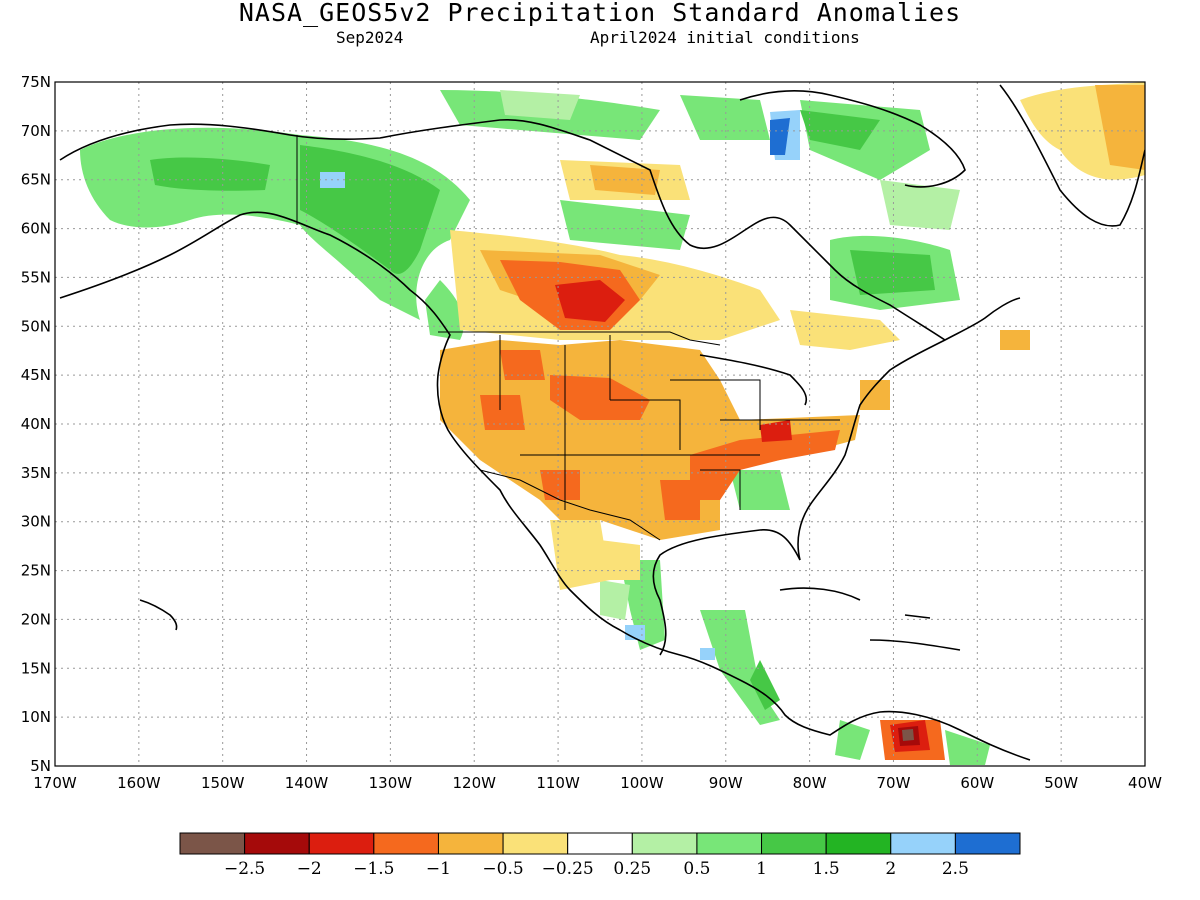  Describe the element at coordinates (373, 869) in the screenshot. I see `colorbar-label: −1.5` at that location.